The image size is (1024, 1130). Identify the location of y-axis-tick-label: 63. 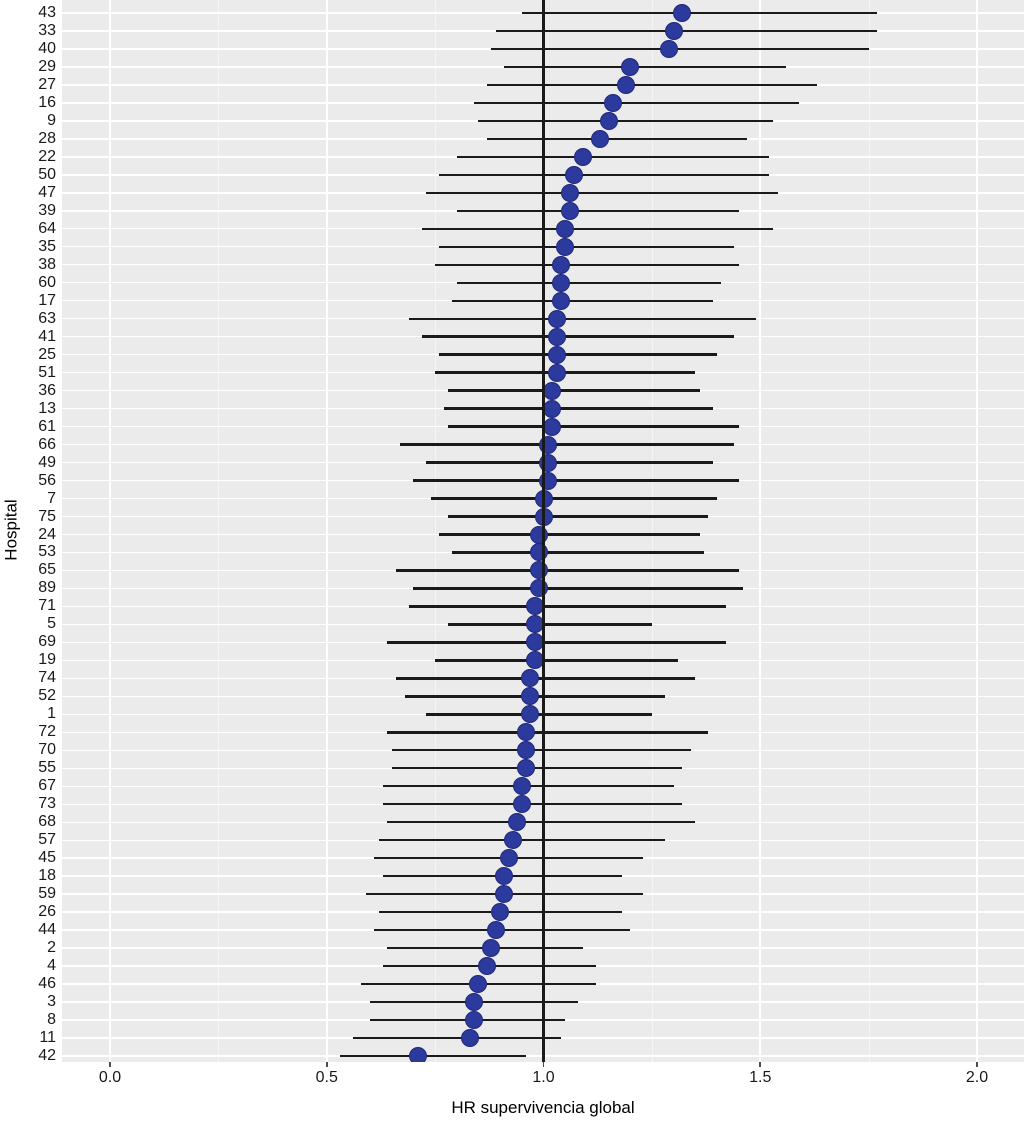
(47, 318).